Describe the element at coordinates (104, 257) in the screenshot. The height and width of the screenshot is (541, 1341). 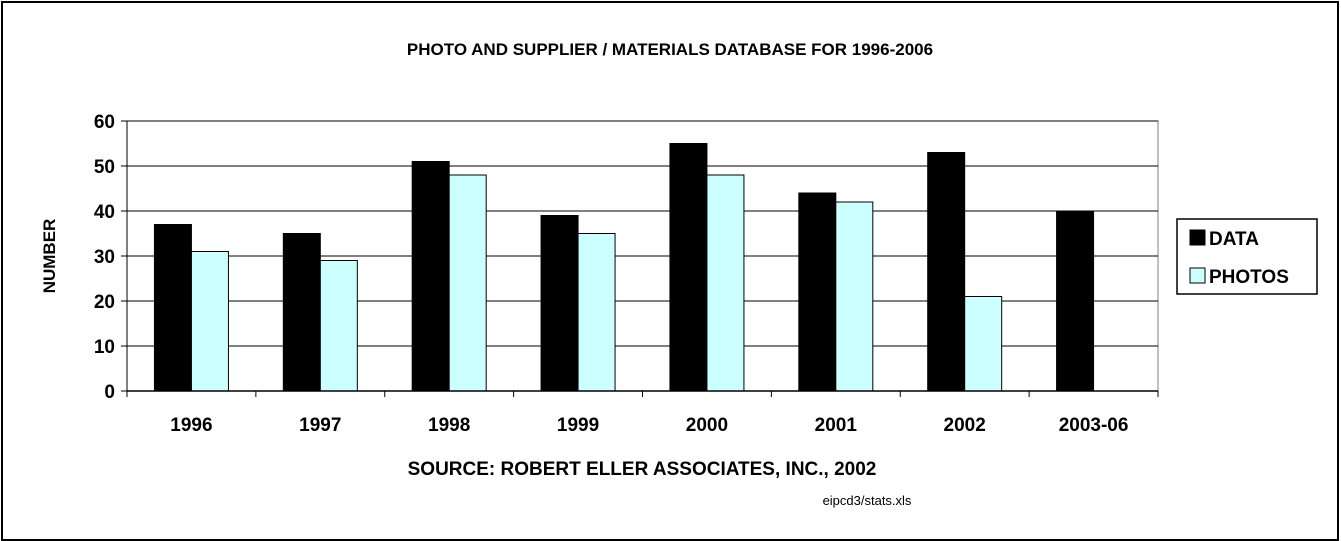
I see `y-tick-label: 30` at that location.